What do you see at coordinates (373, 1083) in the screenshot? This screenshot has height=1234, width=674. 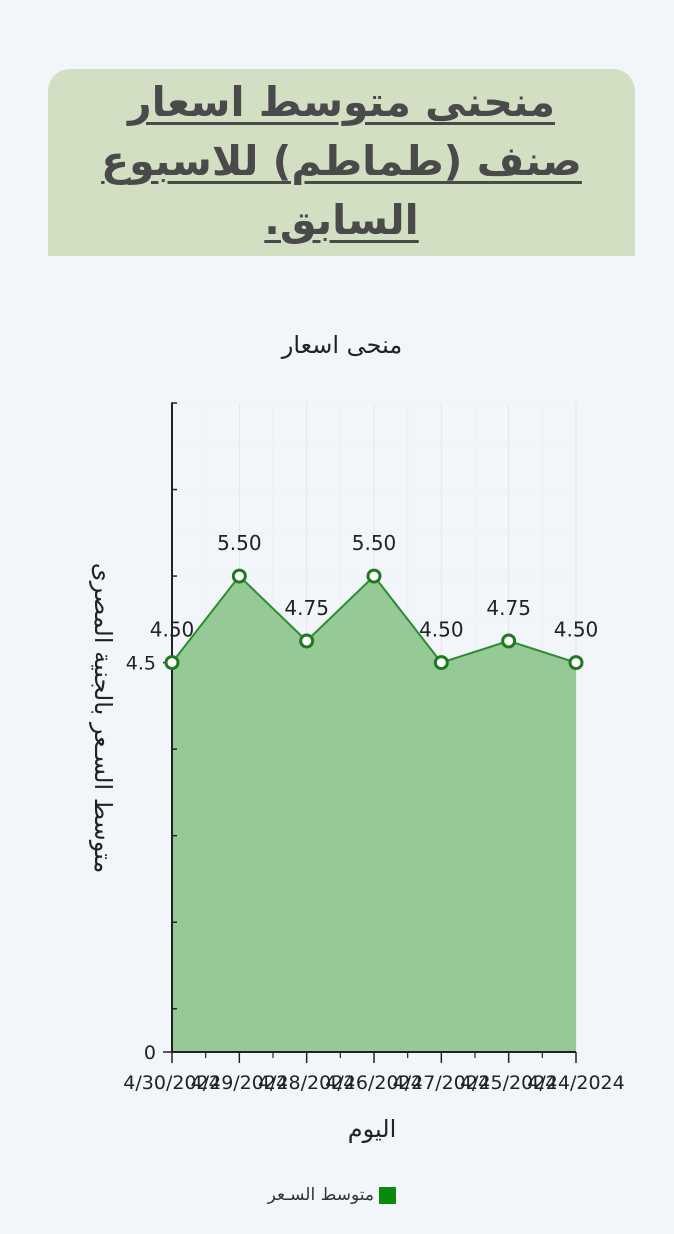 I see `x-tick-label: 4/26/2024` at bounding box center [373, 1083].